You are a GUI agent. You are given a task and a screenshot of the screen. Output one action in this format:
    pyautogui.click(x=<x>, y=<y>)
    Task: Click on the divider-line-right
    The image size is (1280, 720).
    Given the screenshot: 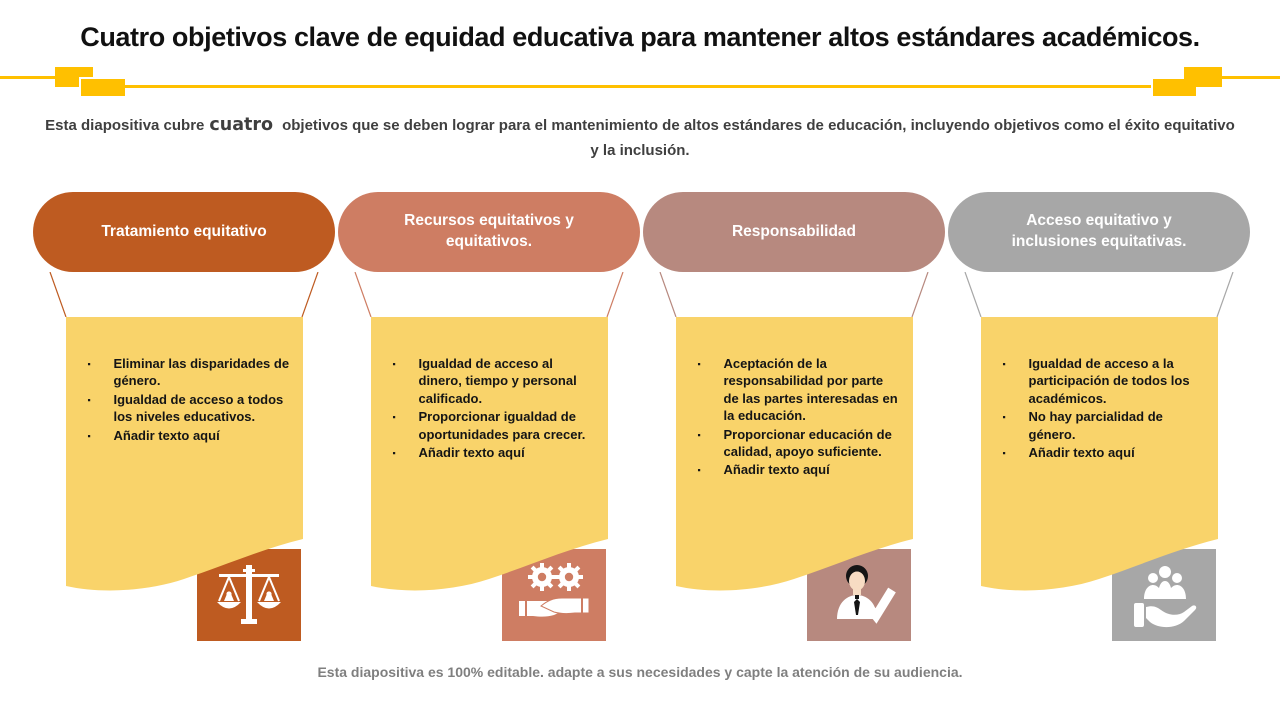 What is the action you would take?
    pyautogui.click(x=1249, y=77)
    